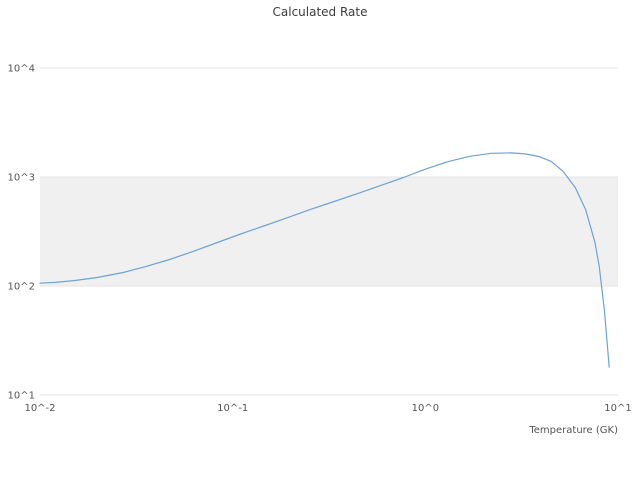  Describe the element at coordinates (21, 287) in the screenshot. I see `y-tick-label: 10^2` at that location.